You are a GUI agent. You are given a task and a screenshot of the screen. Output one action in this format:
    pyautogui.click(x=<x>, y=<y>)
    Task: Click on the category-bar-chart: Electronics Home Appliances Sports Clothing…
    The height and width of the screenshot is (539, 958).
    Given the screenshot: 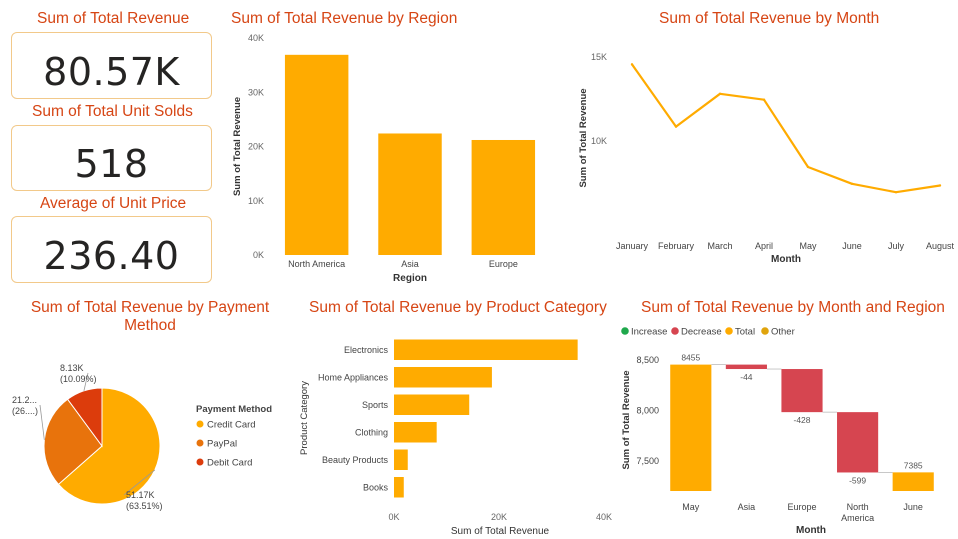 What is the action you would take?
    pyautogui.click(x=457, y=431)
    